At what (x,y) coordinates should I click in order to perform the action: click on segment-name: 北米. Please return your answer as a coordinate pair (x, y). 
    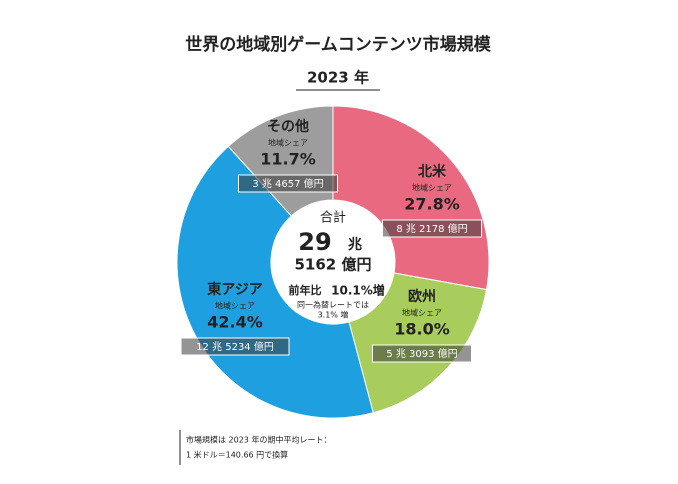
    Looking at the image, I should click on (432, 171).